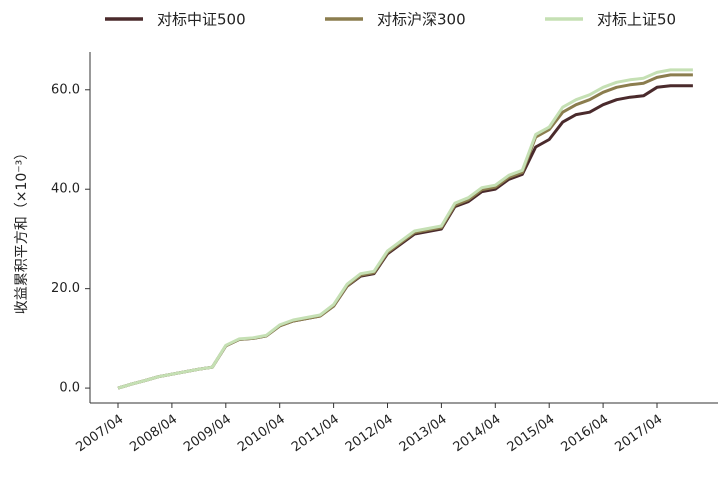  What do you see at coordinates (65, 189) in the screenshot?
I see `y-tick-label: 40.0` at bounding box center [65, 189].